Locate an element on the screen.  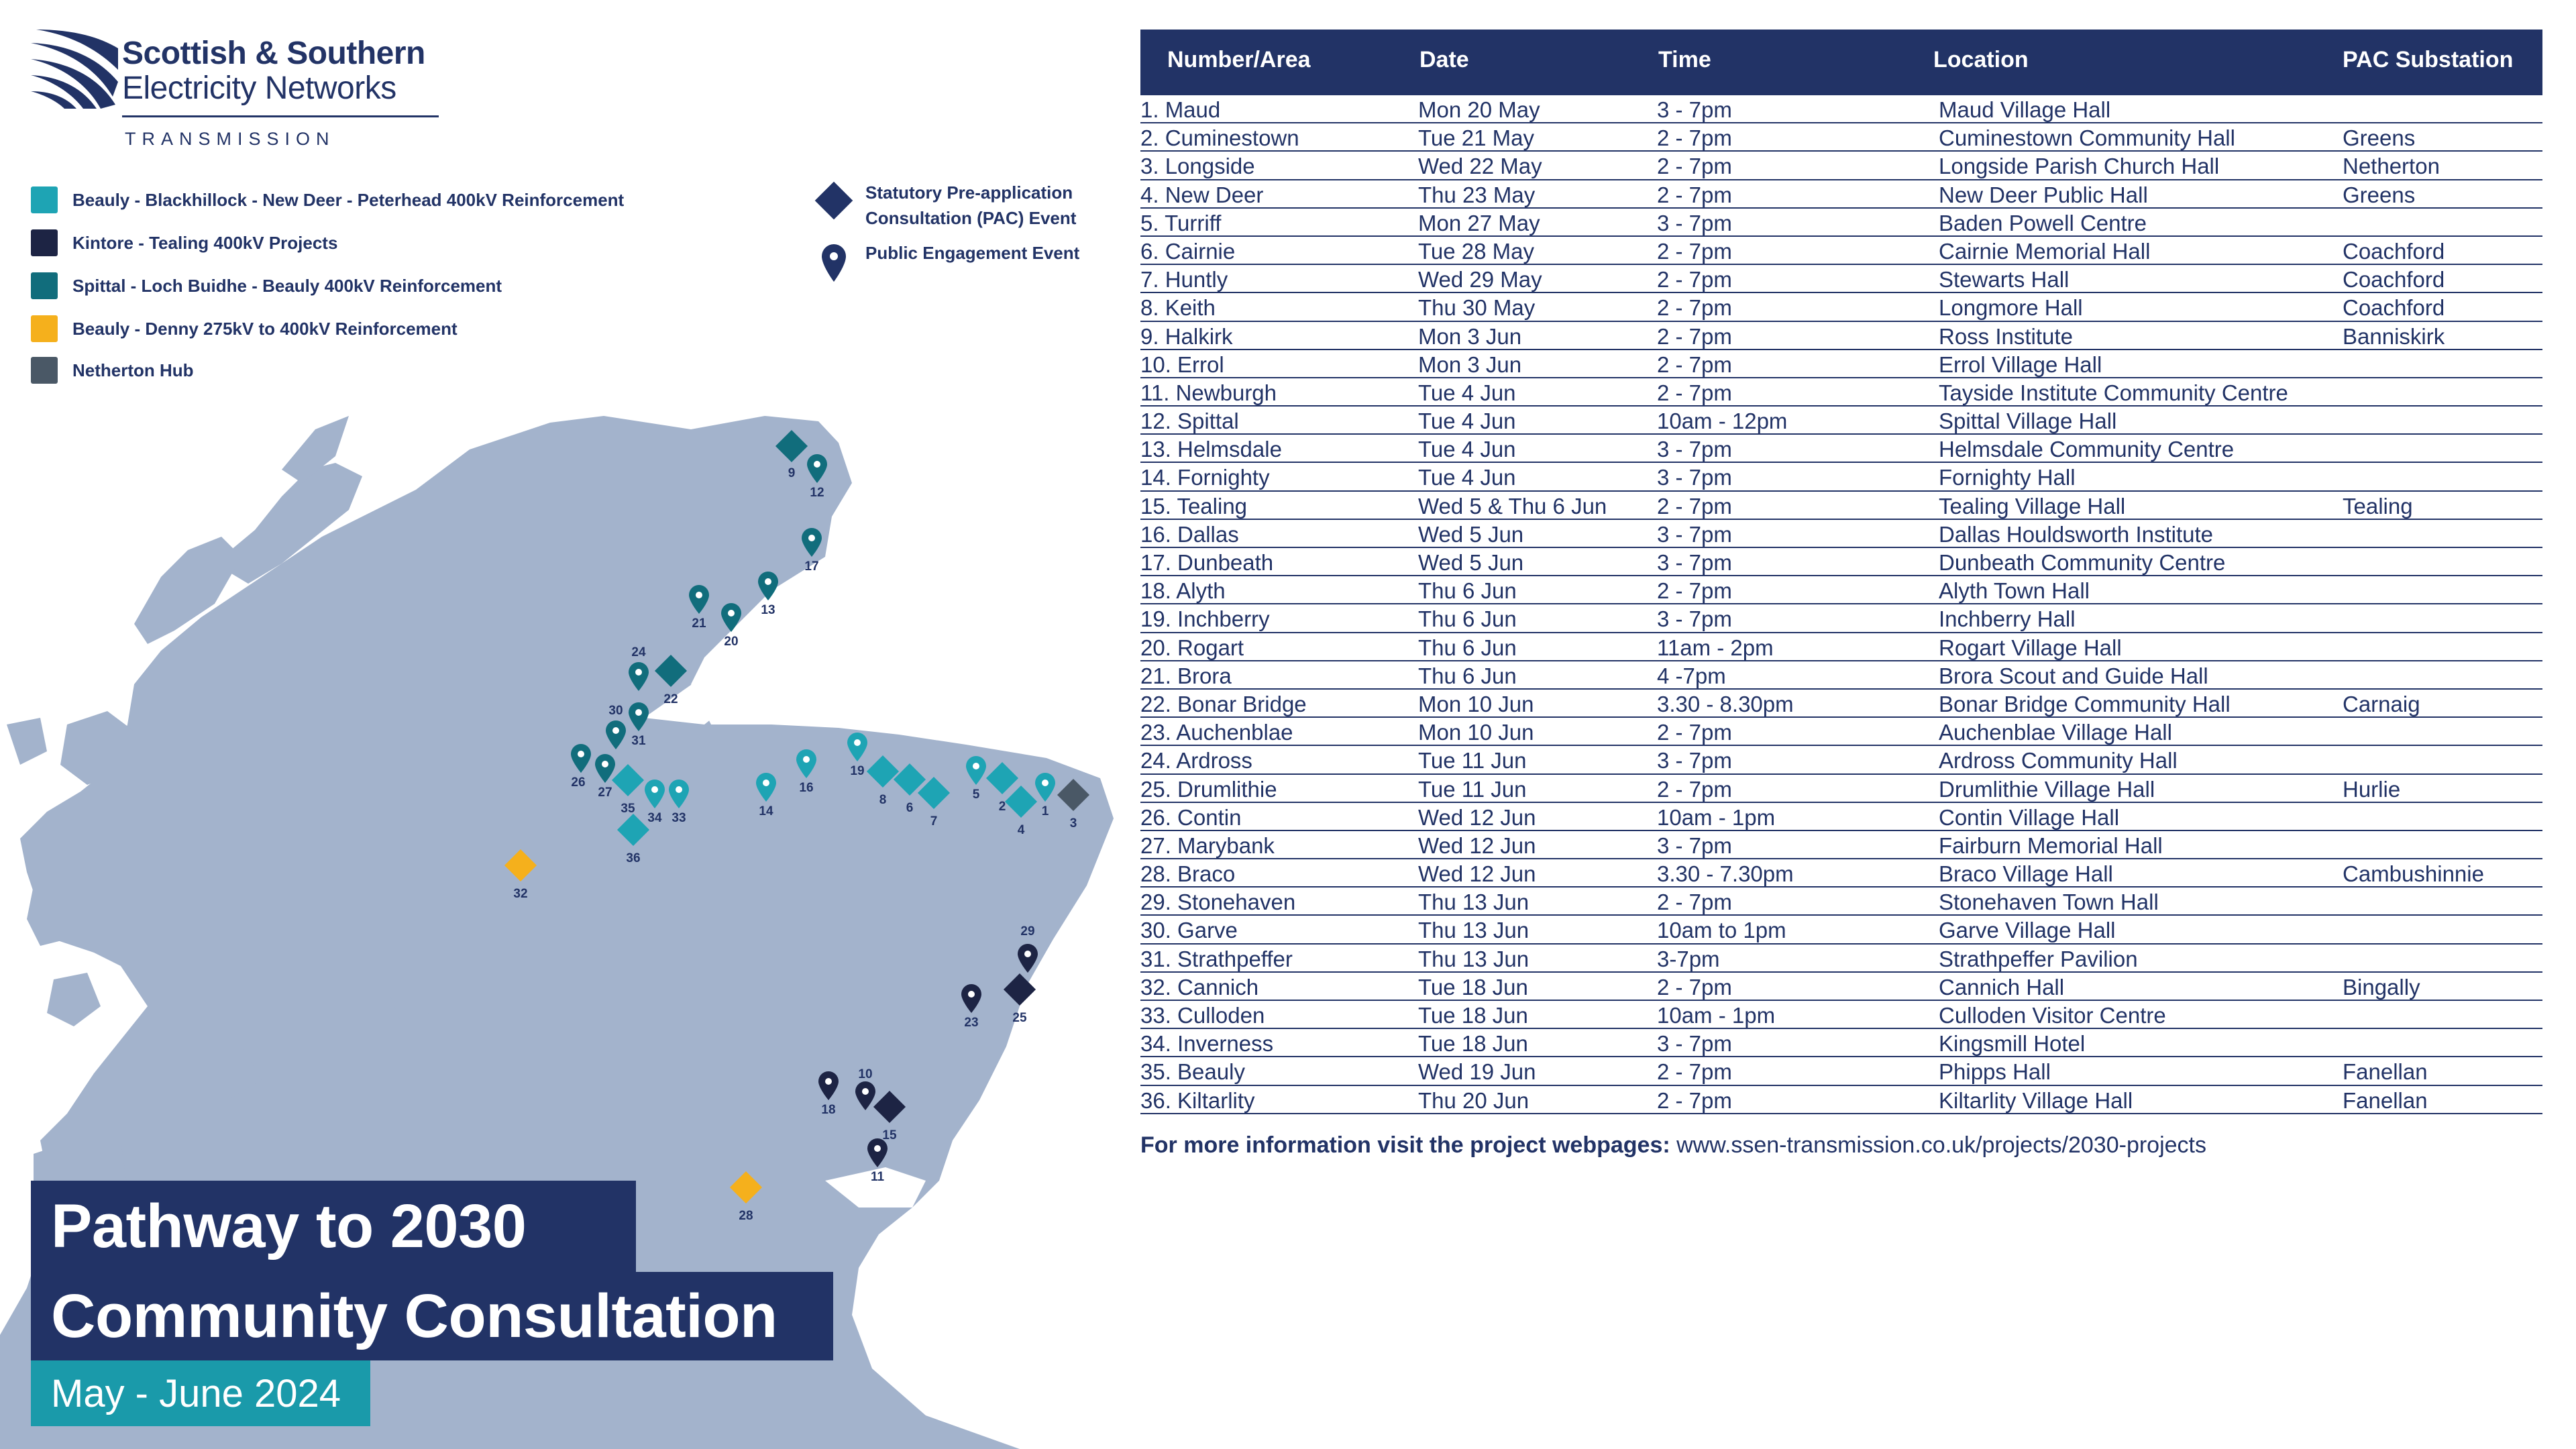
map-marker-1: 1 is located at coordinates (1045, 795).